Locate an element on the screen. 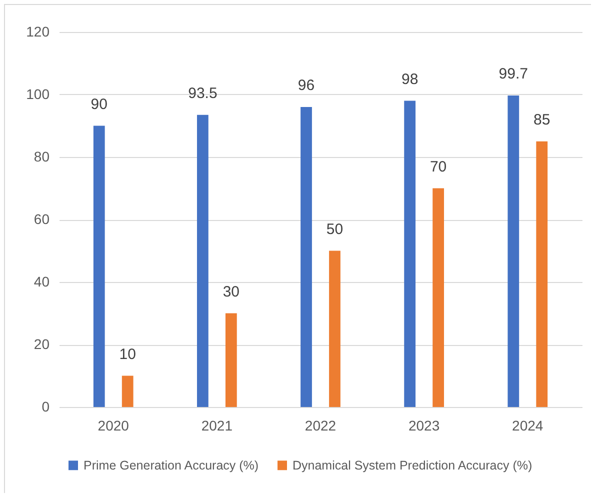  data-label: 93.5 is located at coordinates (203, 93).